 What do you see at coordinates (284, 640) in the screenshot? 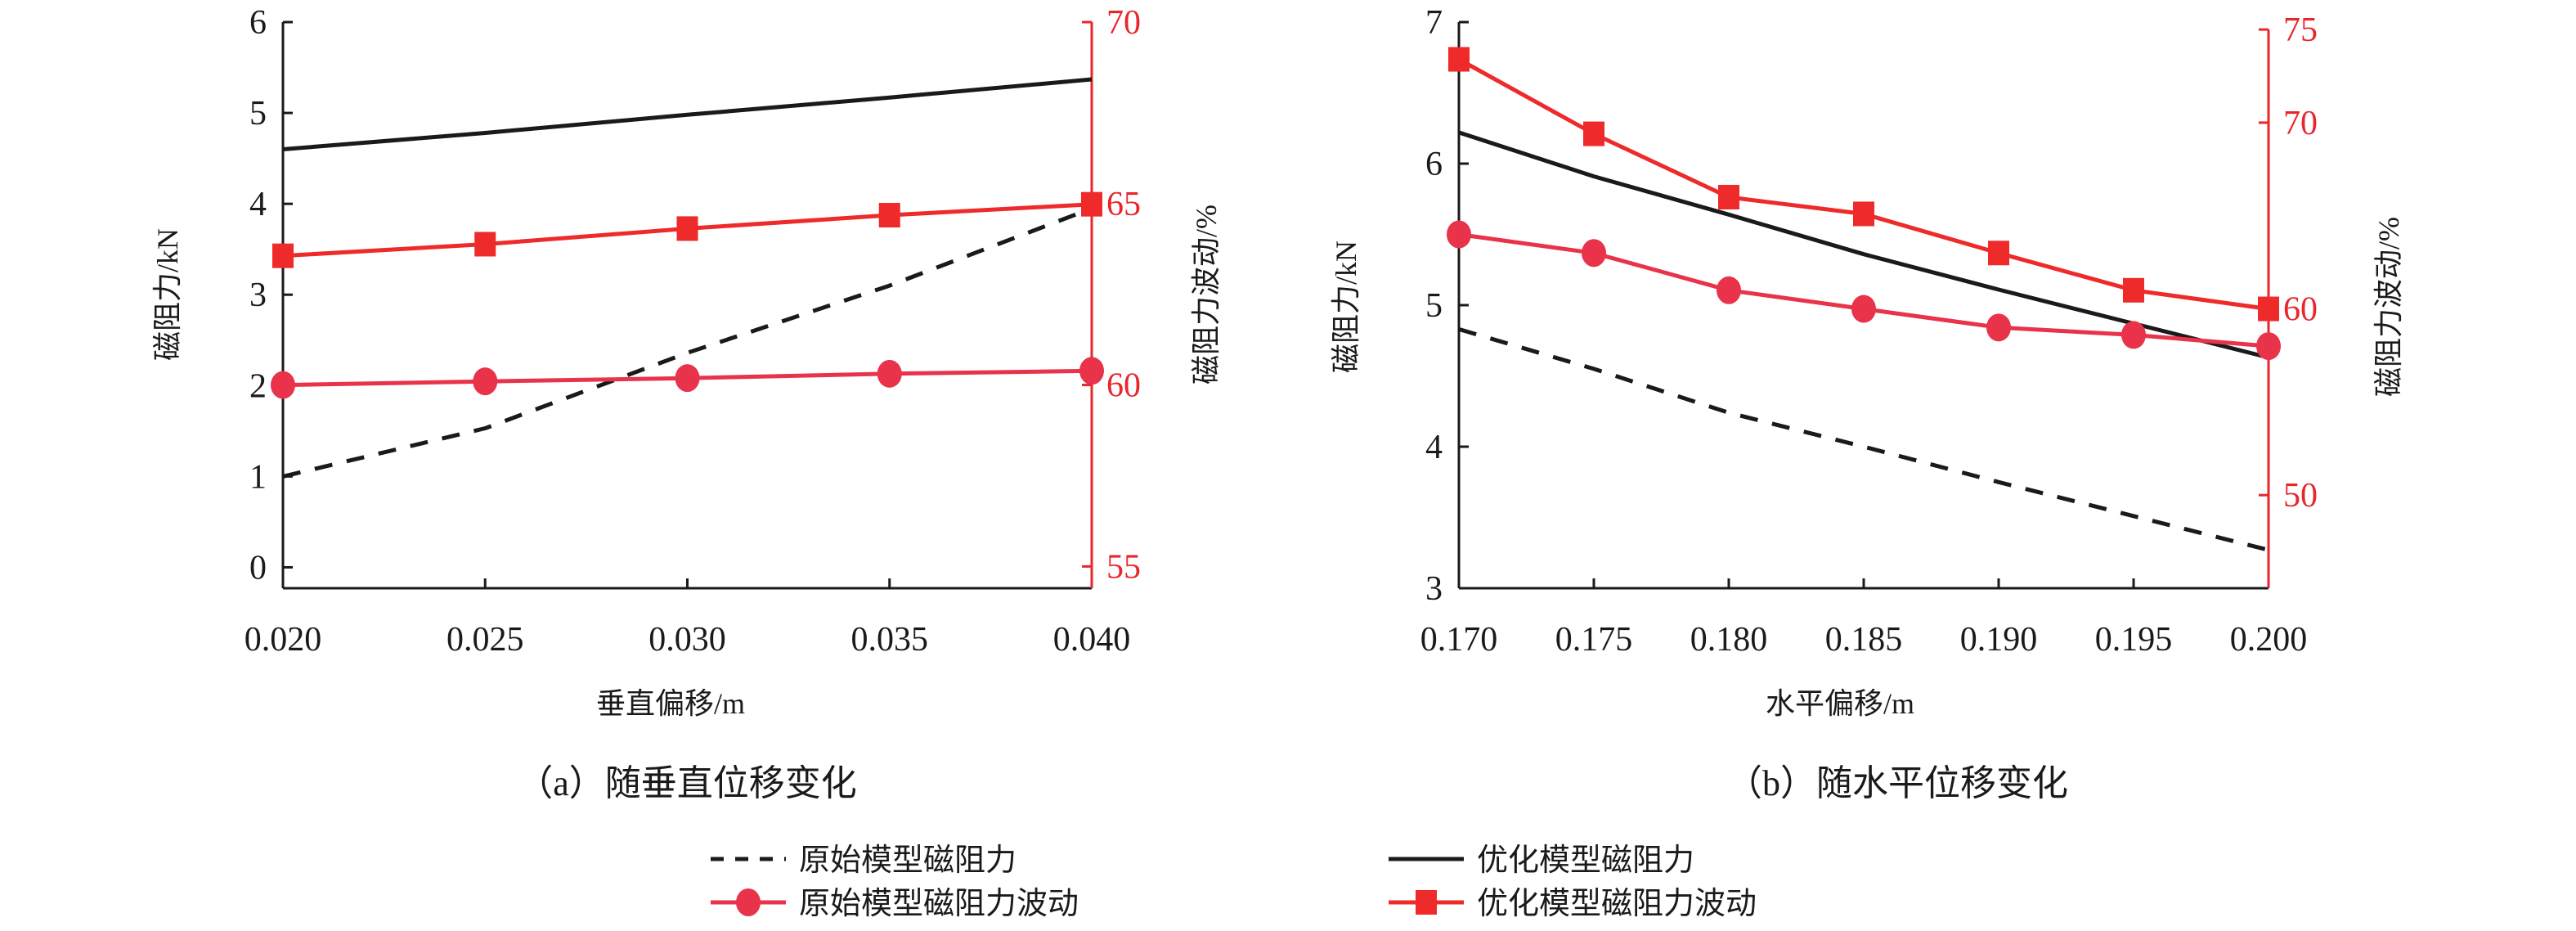
I see `x-tick-label: 0.020` at bounding box center [284, 640].